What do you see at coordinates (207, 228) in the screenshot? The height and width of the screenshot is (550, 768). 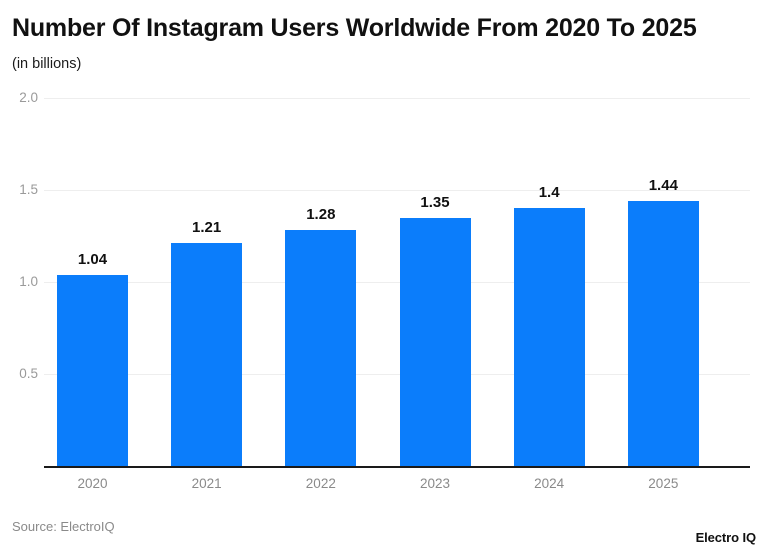 I see `bar-value-label: 1.21` at bounding box center [207, 228].